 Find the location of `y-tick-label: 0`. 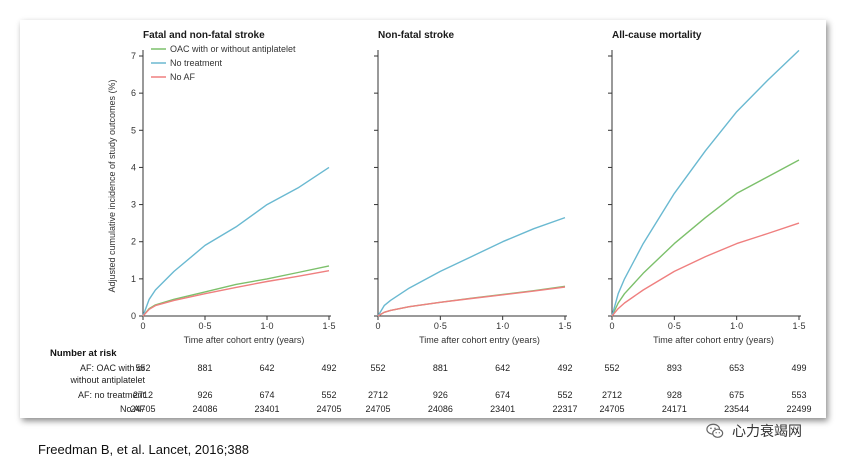

y-tick-label: 0 is located at coordinates (133, 316).